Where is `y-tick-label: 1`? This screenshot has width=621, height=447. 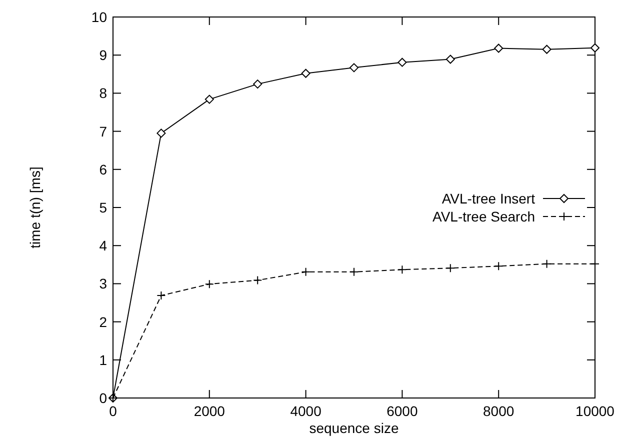 y-tick-label: 1 is located at coordinates (103, 360).